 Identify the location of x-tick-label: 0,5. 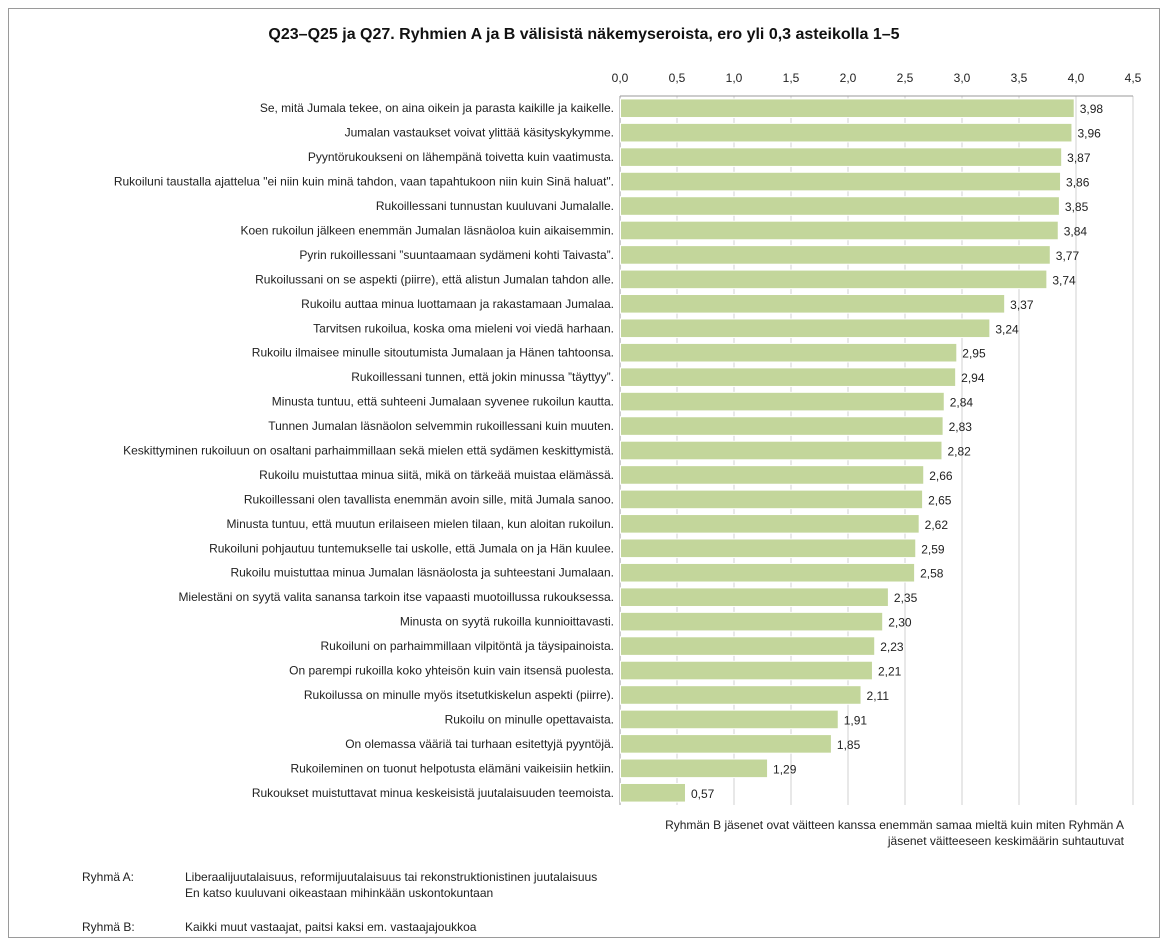
(677, 78).